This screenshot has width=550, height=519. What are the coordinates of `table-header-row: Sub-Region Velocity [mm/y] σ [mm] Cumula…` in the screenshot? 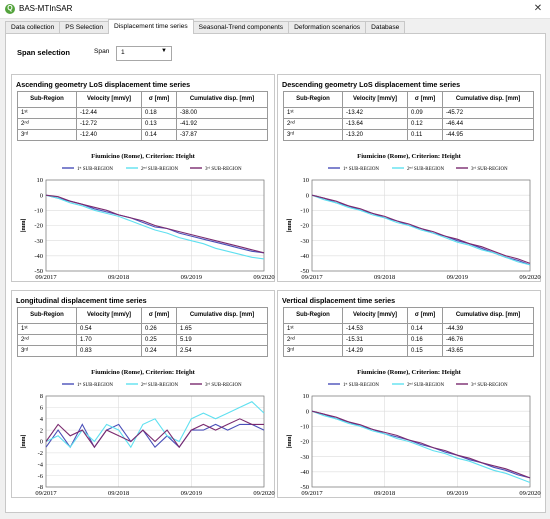 It's located at (408, 315).